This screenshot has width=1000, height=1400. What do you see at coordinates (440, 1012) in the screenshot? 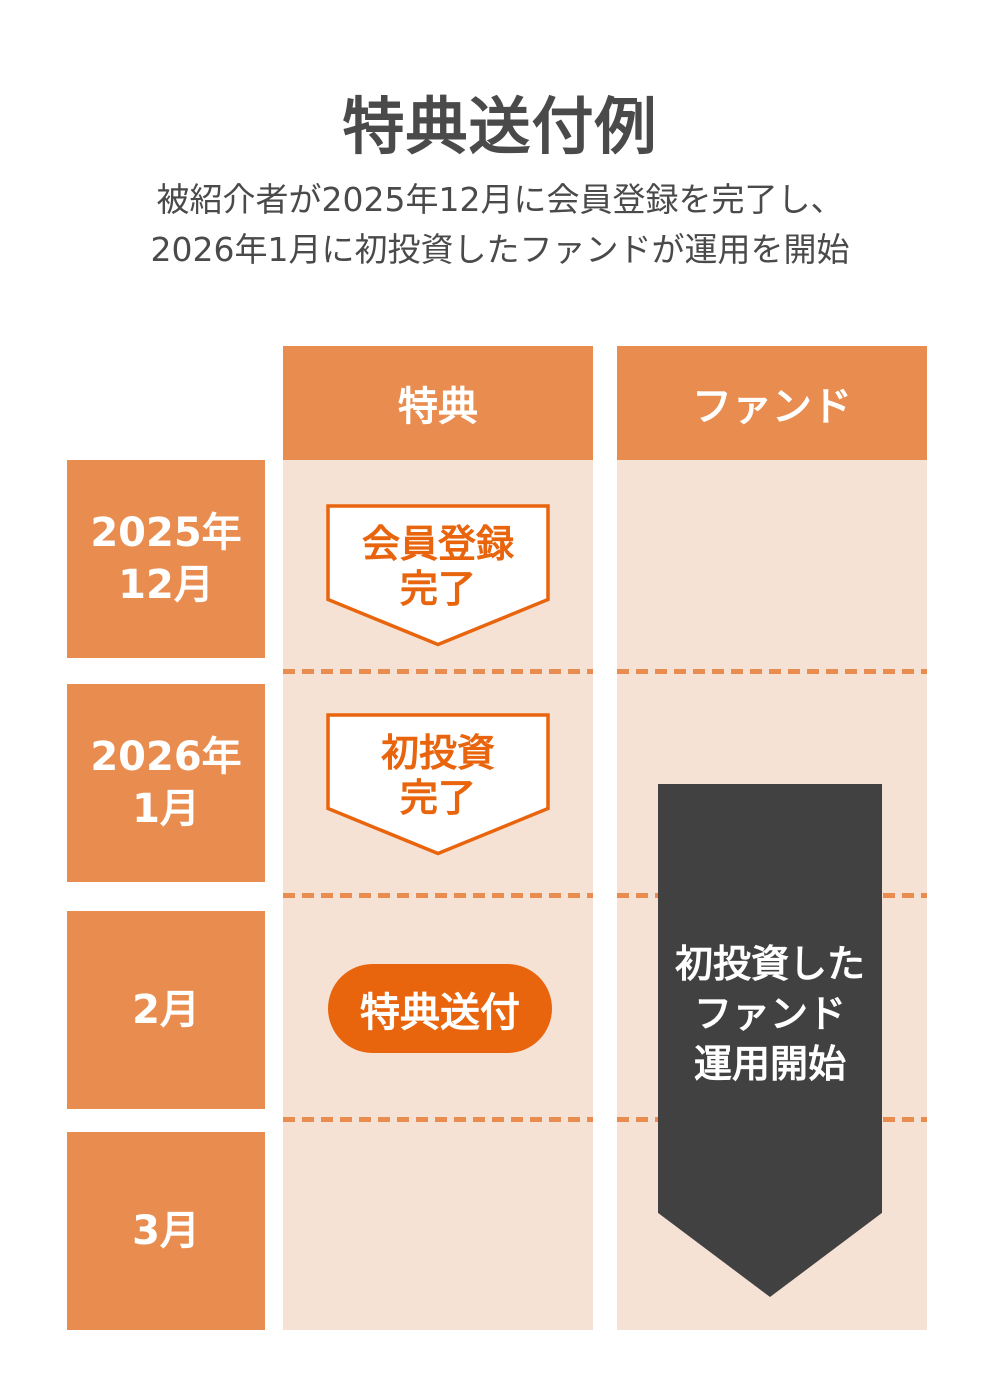
I see `benefit-sent-pill-label: 特典送付` at bounding box center [440, 1012].